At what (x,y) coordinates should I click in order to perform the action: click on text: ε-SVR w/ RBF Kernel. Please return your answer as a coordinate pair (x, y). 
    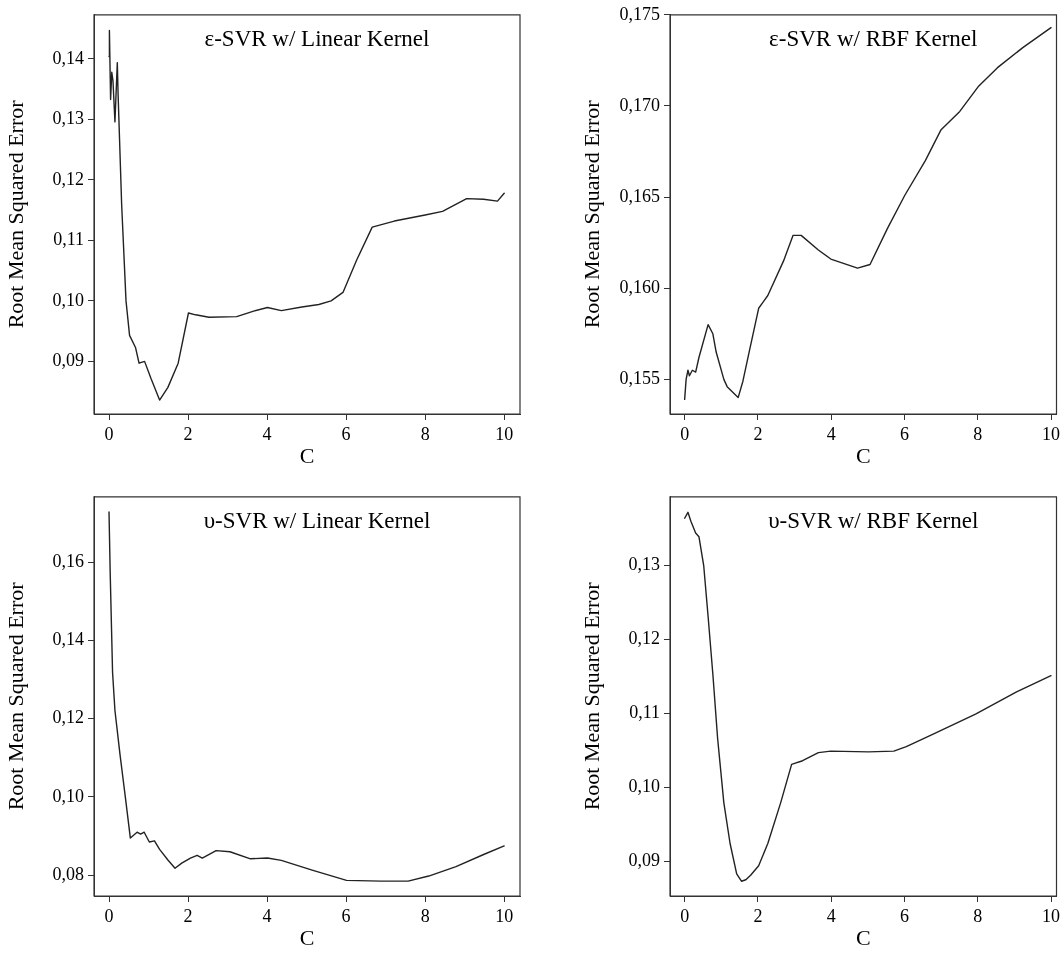
    Looking at the image, I should click on (873, 39).